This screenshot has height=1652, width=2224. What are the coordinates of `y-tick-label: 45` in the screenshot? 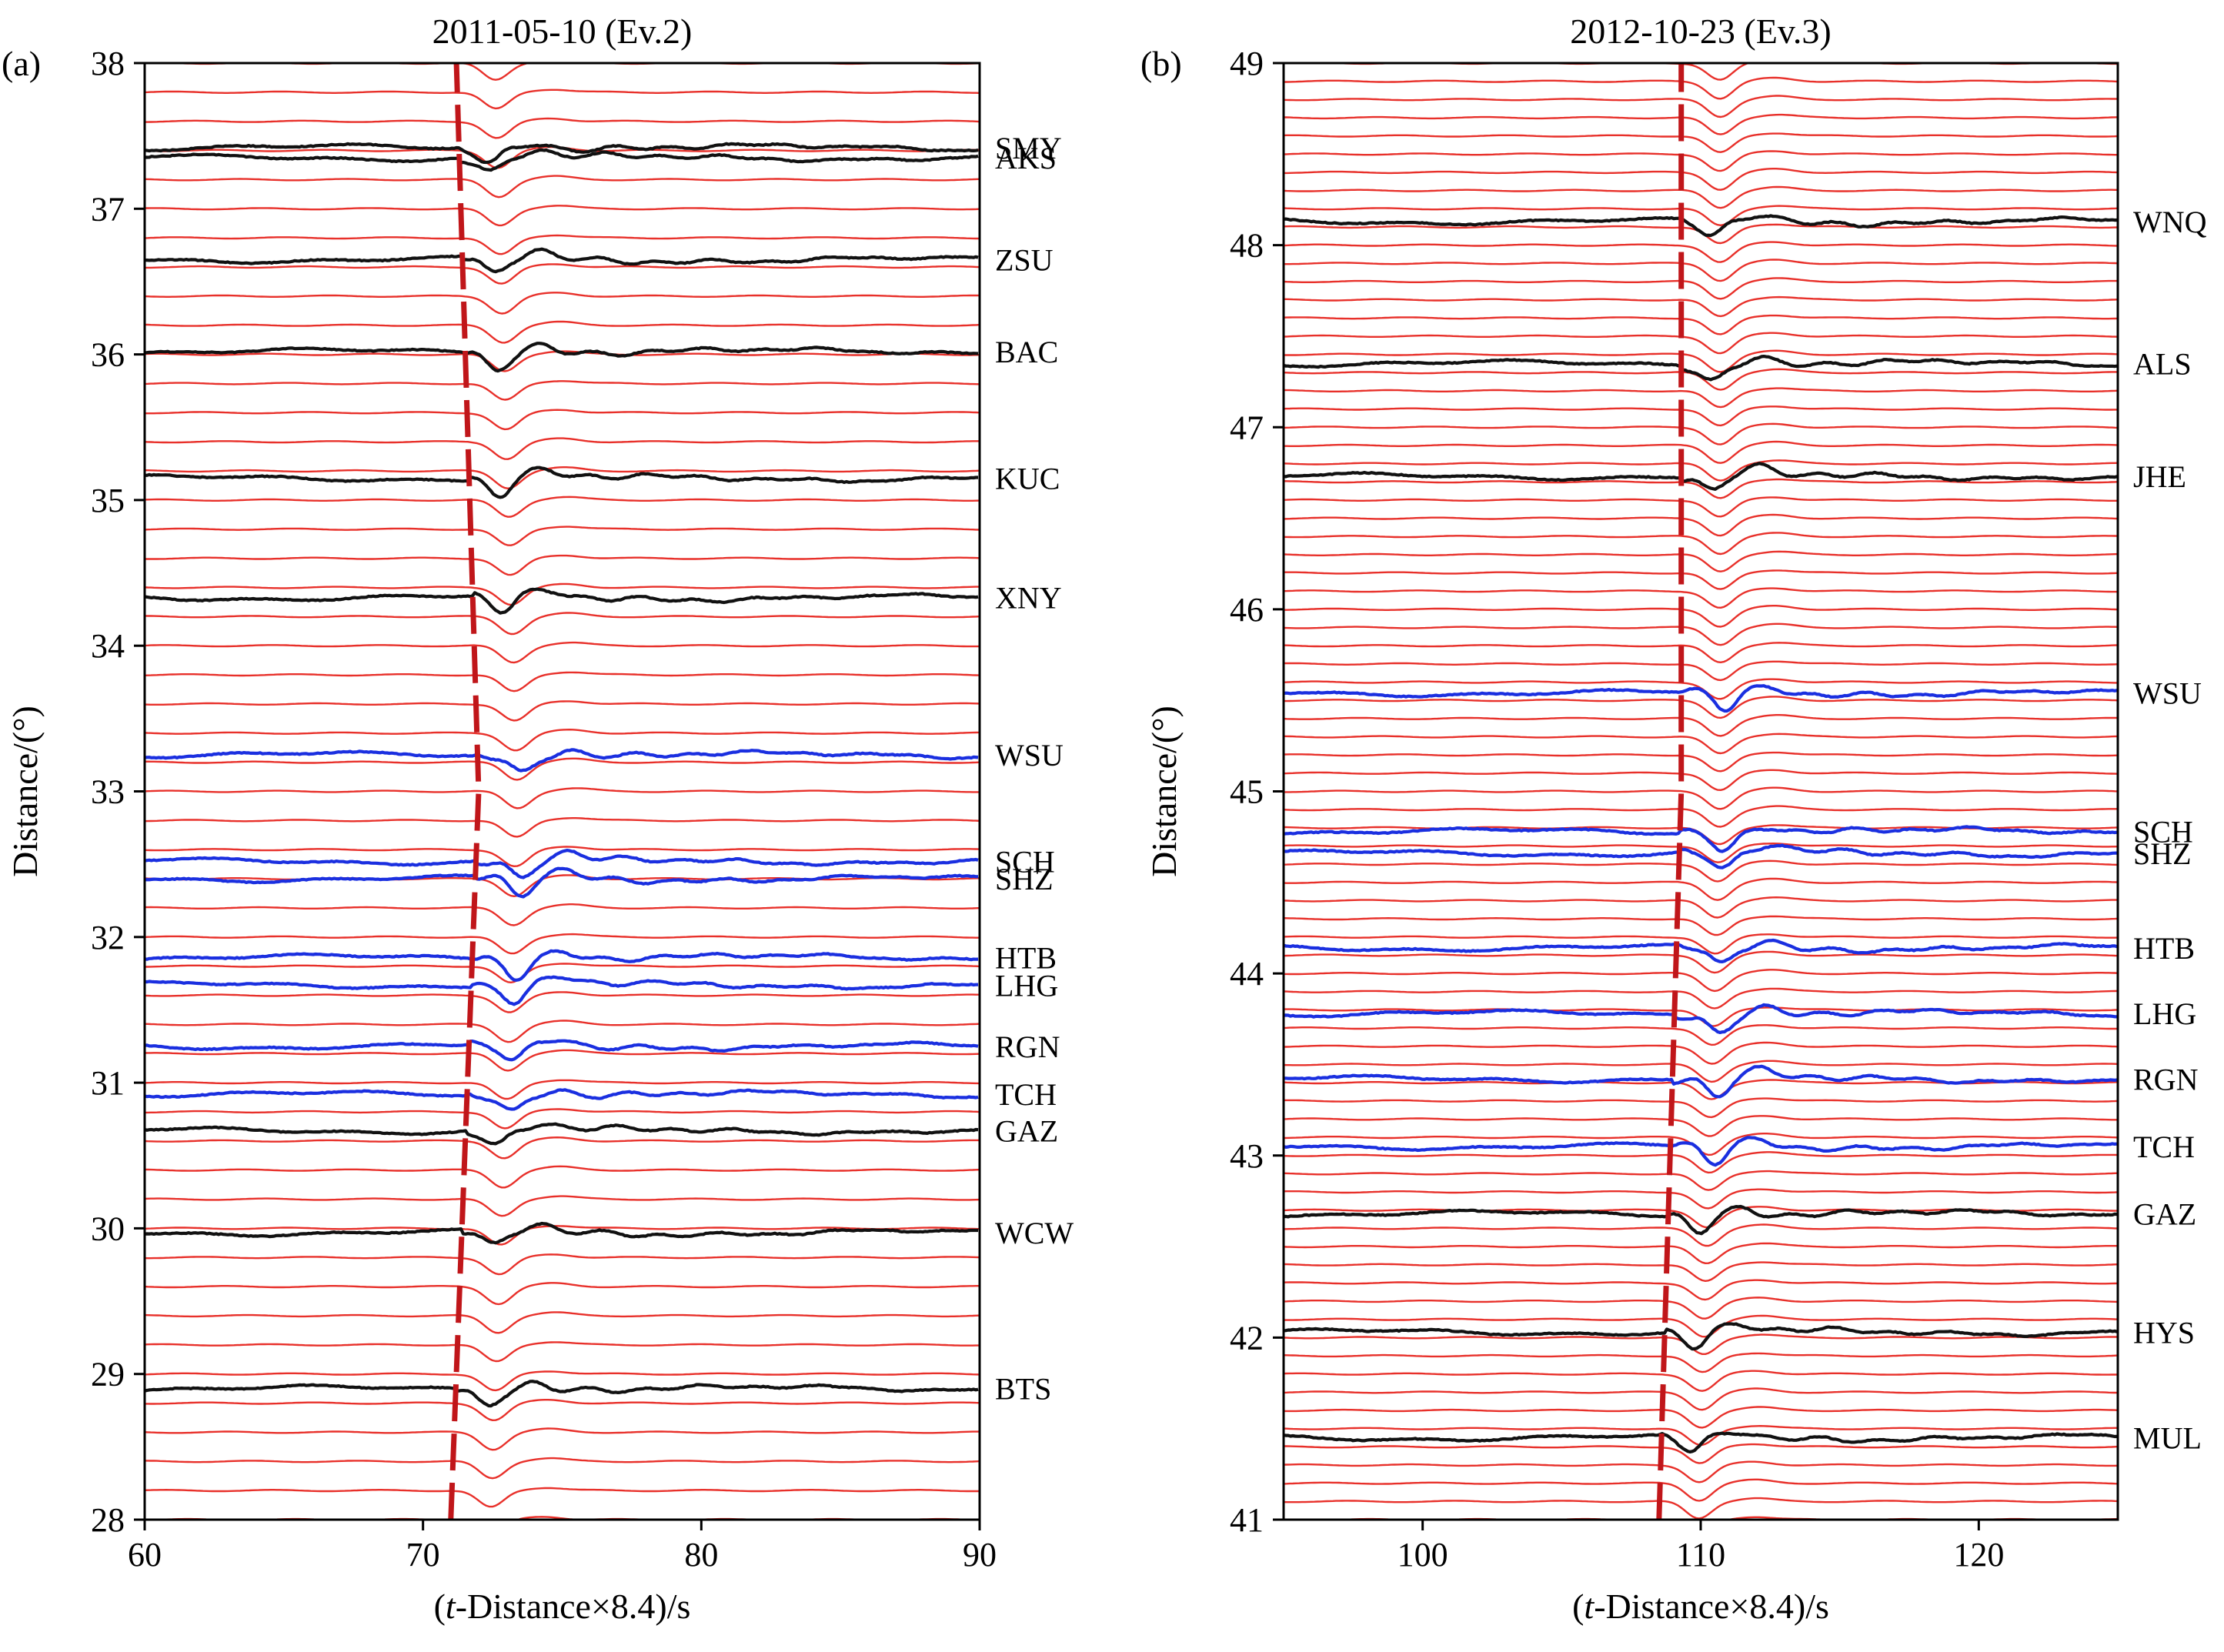 It's located at (1247, 792).